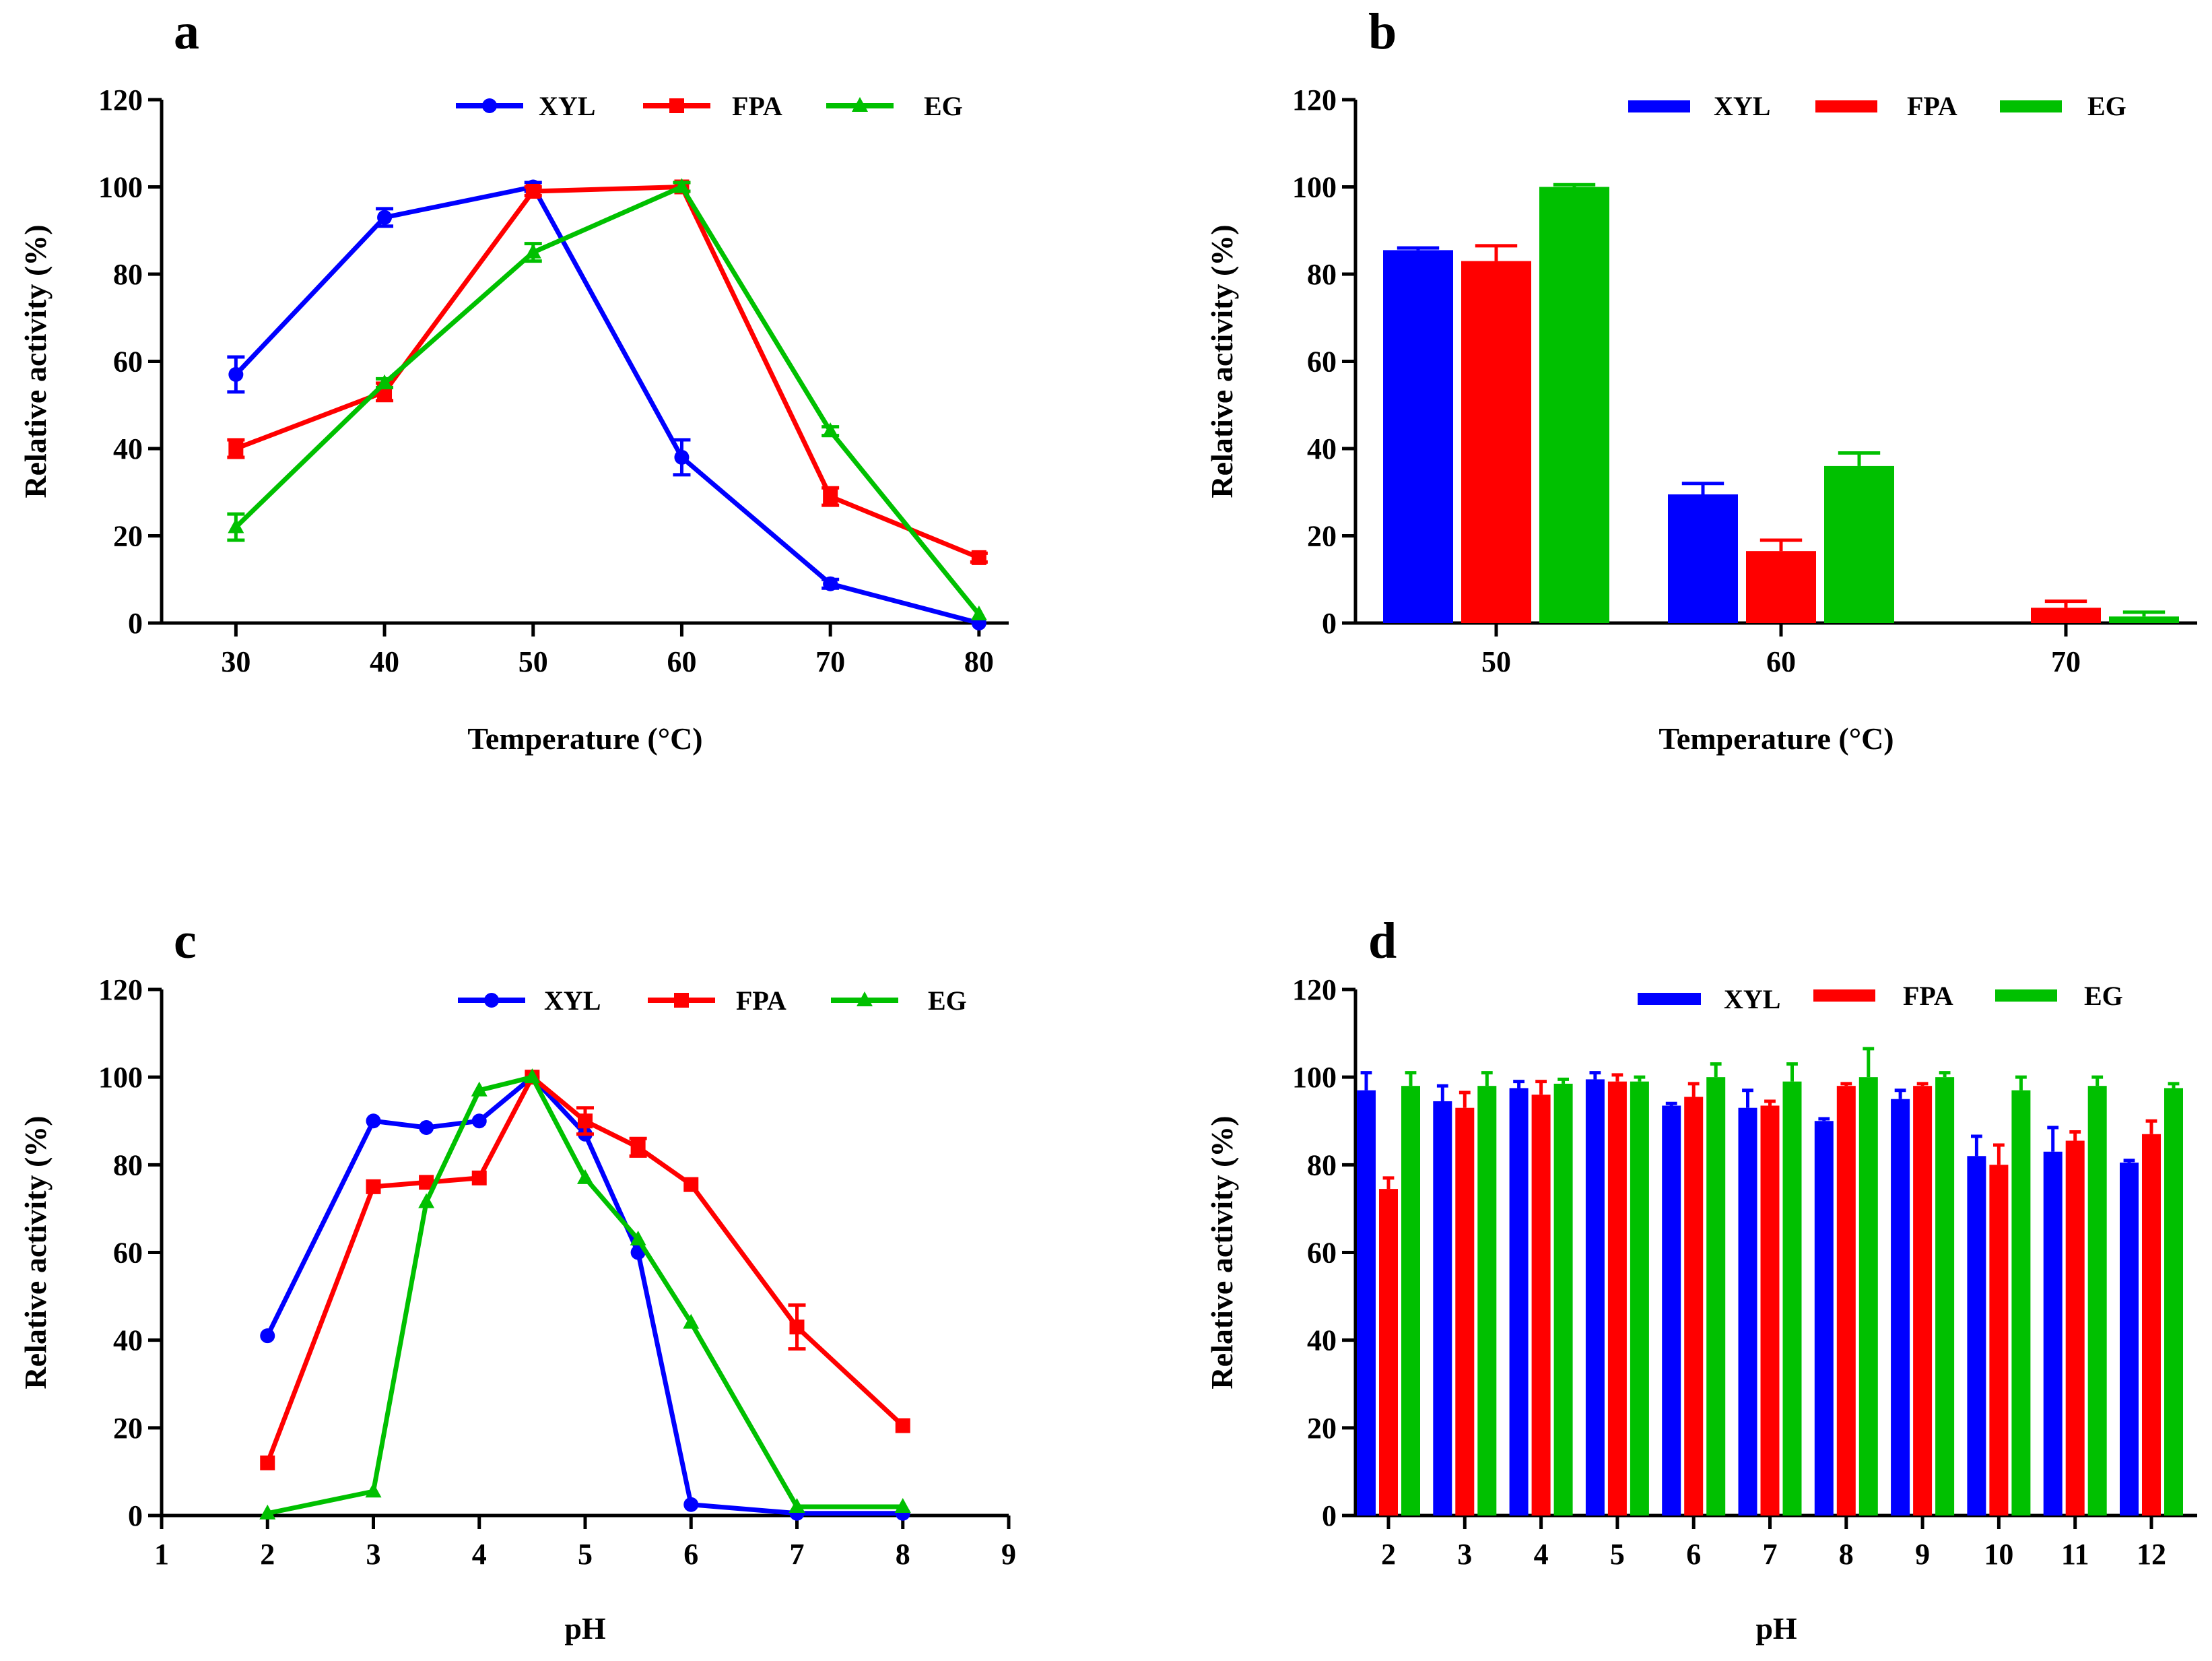 The width and height of the screenshot is (2212, 1661). Describe the element at coordinates (585, 1554) in the screenshot. I see `x-tick-label: 5` at that location.